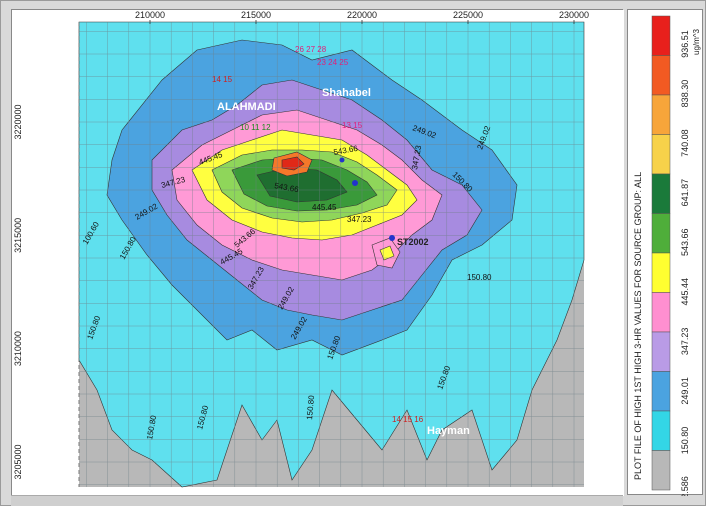  Describe the element at coordinates (696, 41) in the screenshot. I see `legend-unit: ug/m^3` at that location.